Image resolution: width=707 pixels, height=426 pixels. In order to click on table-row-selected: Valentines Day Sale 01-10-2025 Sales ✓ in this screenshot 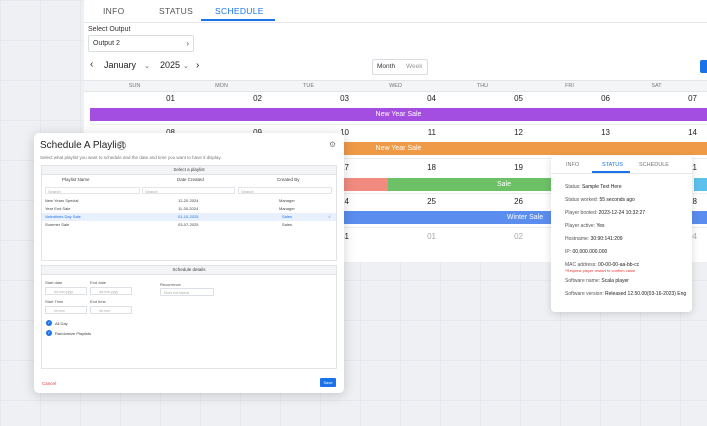, I will do `click(189, 217)`.